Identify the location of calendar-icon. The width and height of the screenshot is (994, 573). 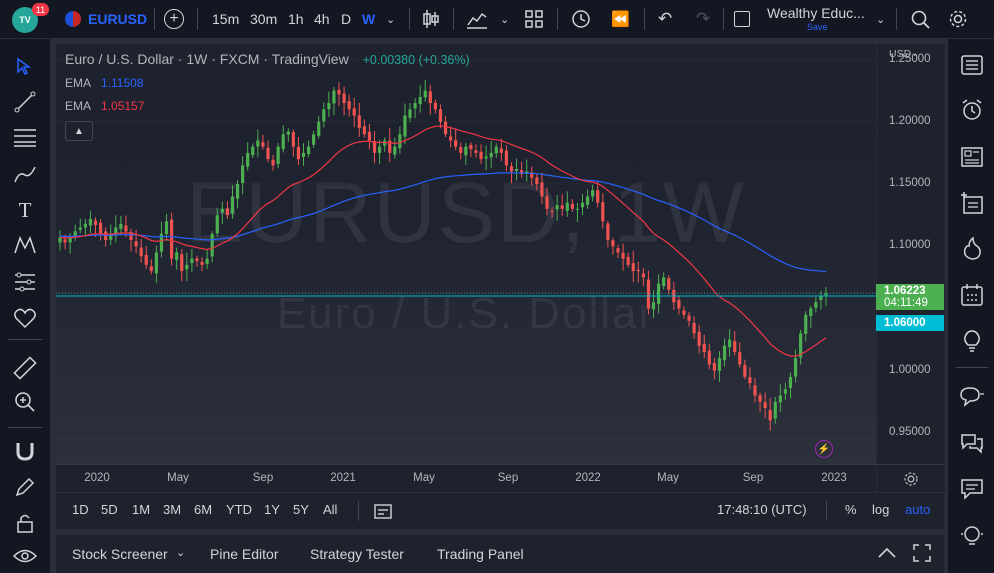
(972, 295).